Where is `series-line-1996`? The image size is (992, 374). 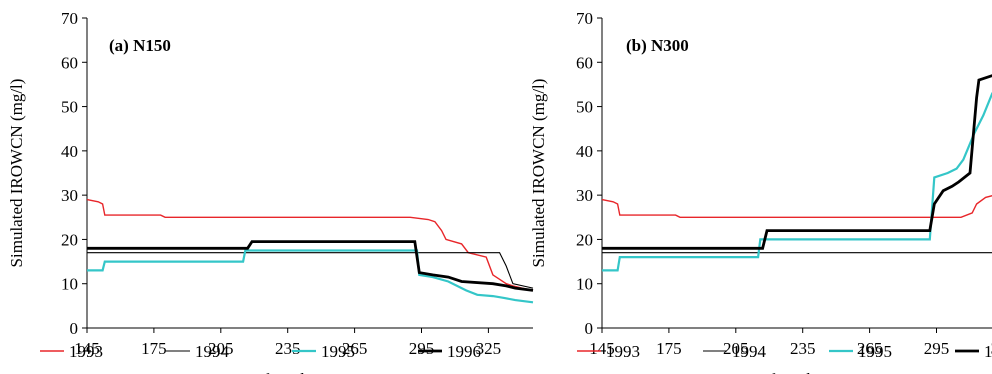 series-line-1996 is located at coordinates (310, 266).